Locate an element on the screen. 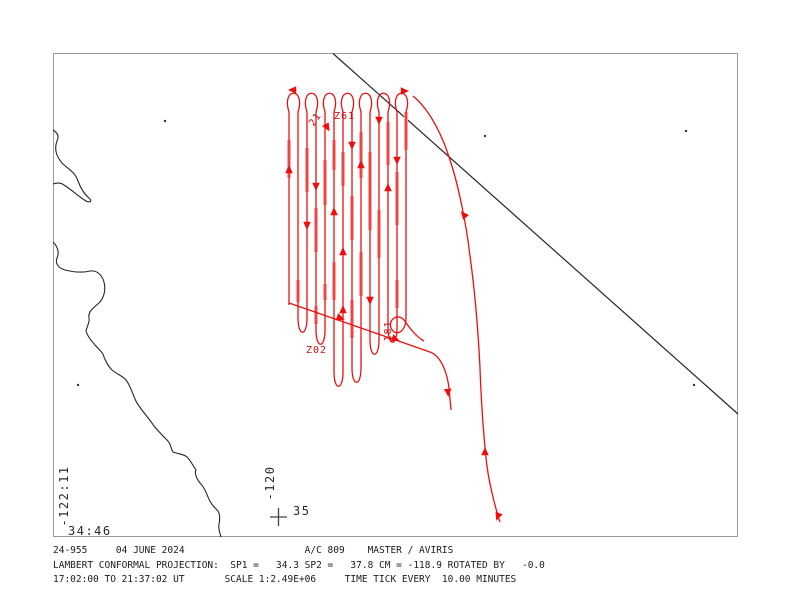 This screenshot has height=612, width=792. graticule-lon-label: -120 is located at coordinates (270, 483).